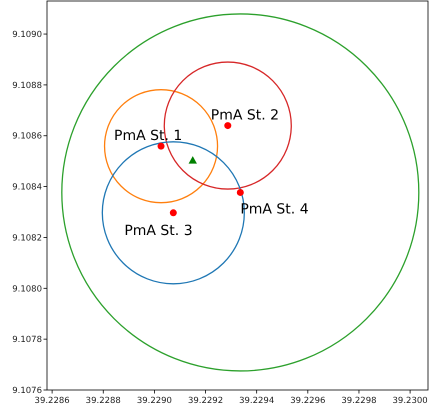 This screenshot has height=409, width=429. I want to click on x-tick-label: 39.2296, so click(308, 401).